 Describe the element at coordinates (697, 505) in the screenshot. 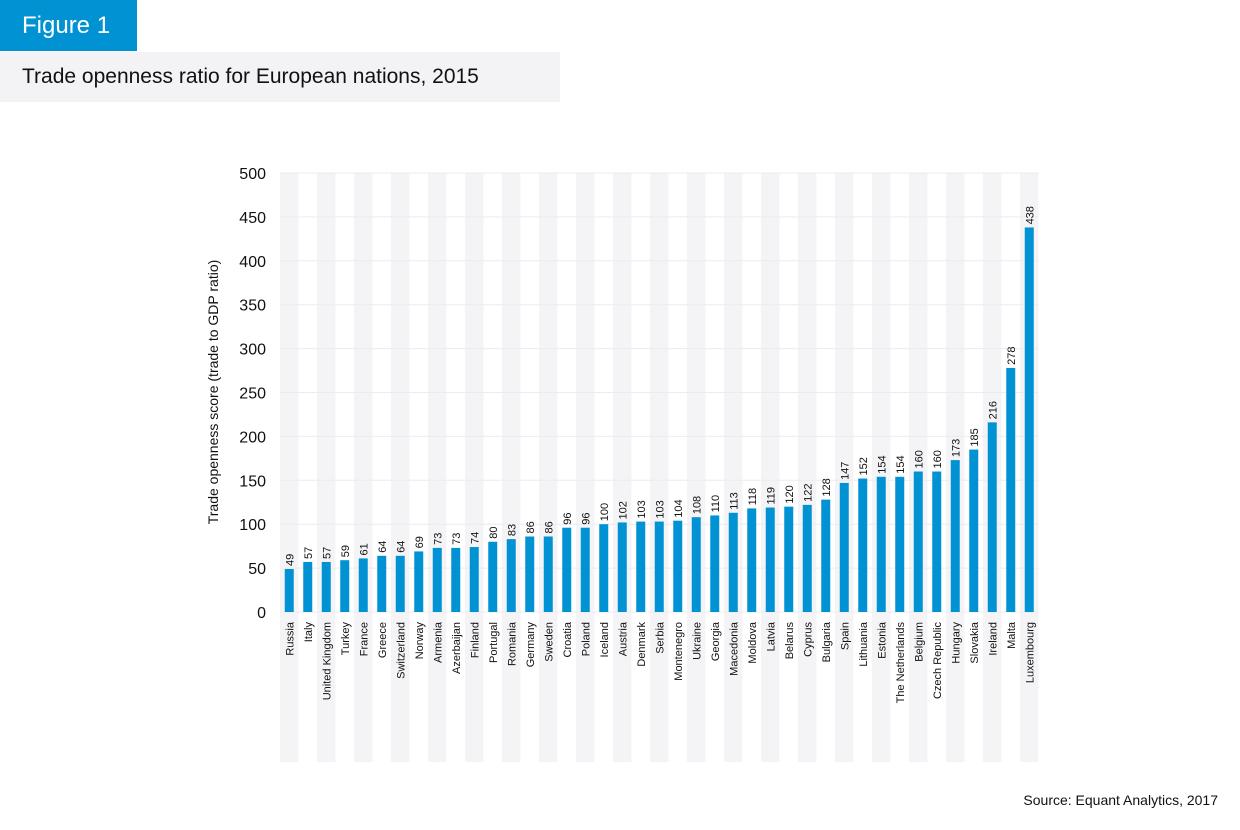

I see `data-label: 108` at that location.